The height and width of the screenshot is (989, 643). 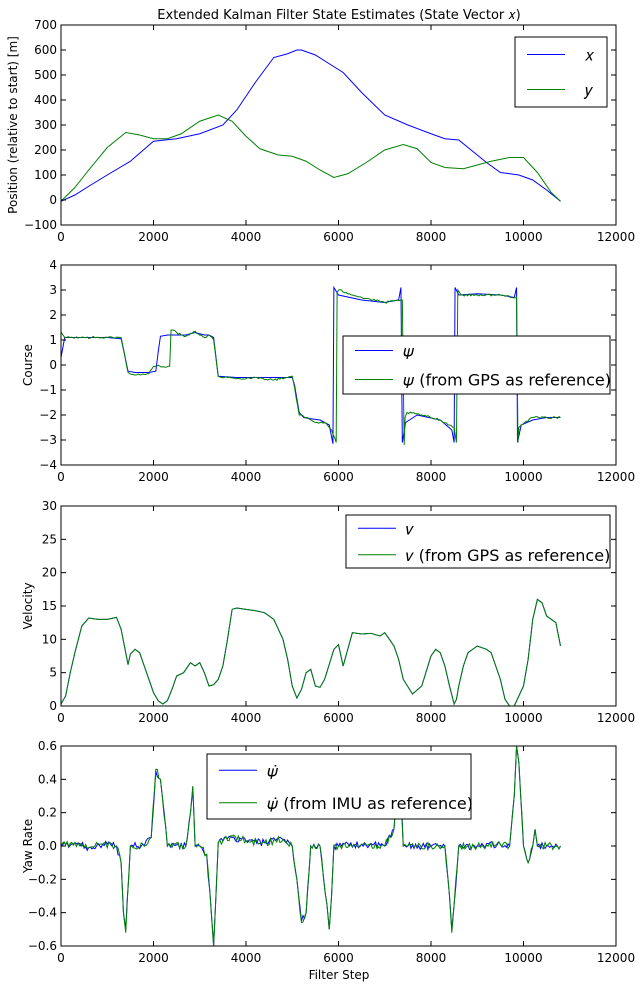 I want to click on y-tick-label: 0.0, so click(x=47, y=846).